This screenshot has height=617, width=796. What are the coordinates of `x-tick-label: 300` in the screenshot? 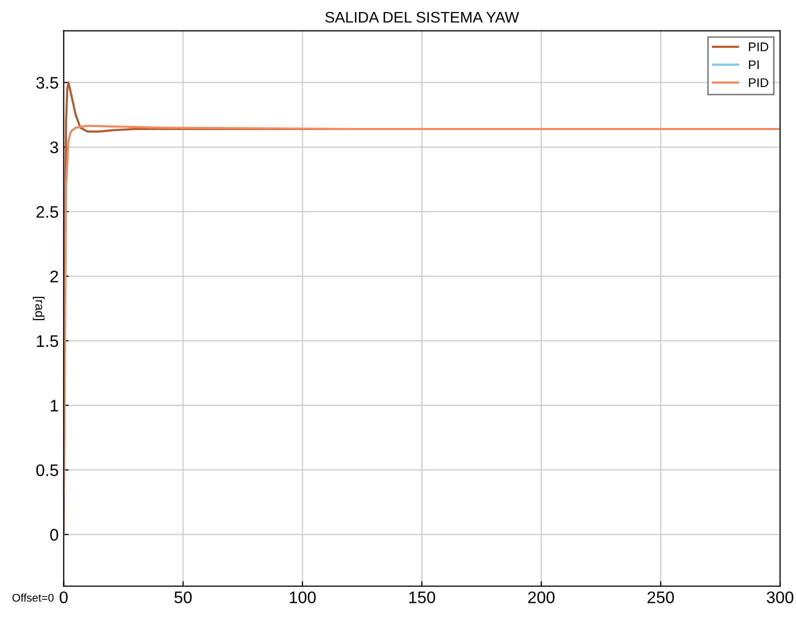 It's located at (780, 597).